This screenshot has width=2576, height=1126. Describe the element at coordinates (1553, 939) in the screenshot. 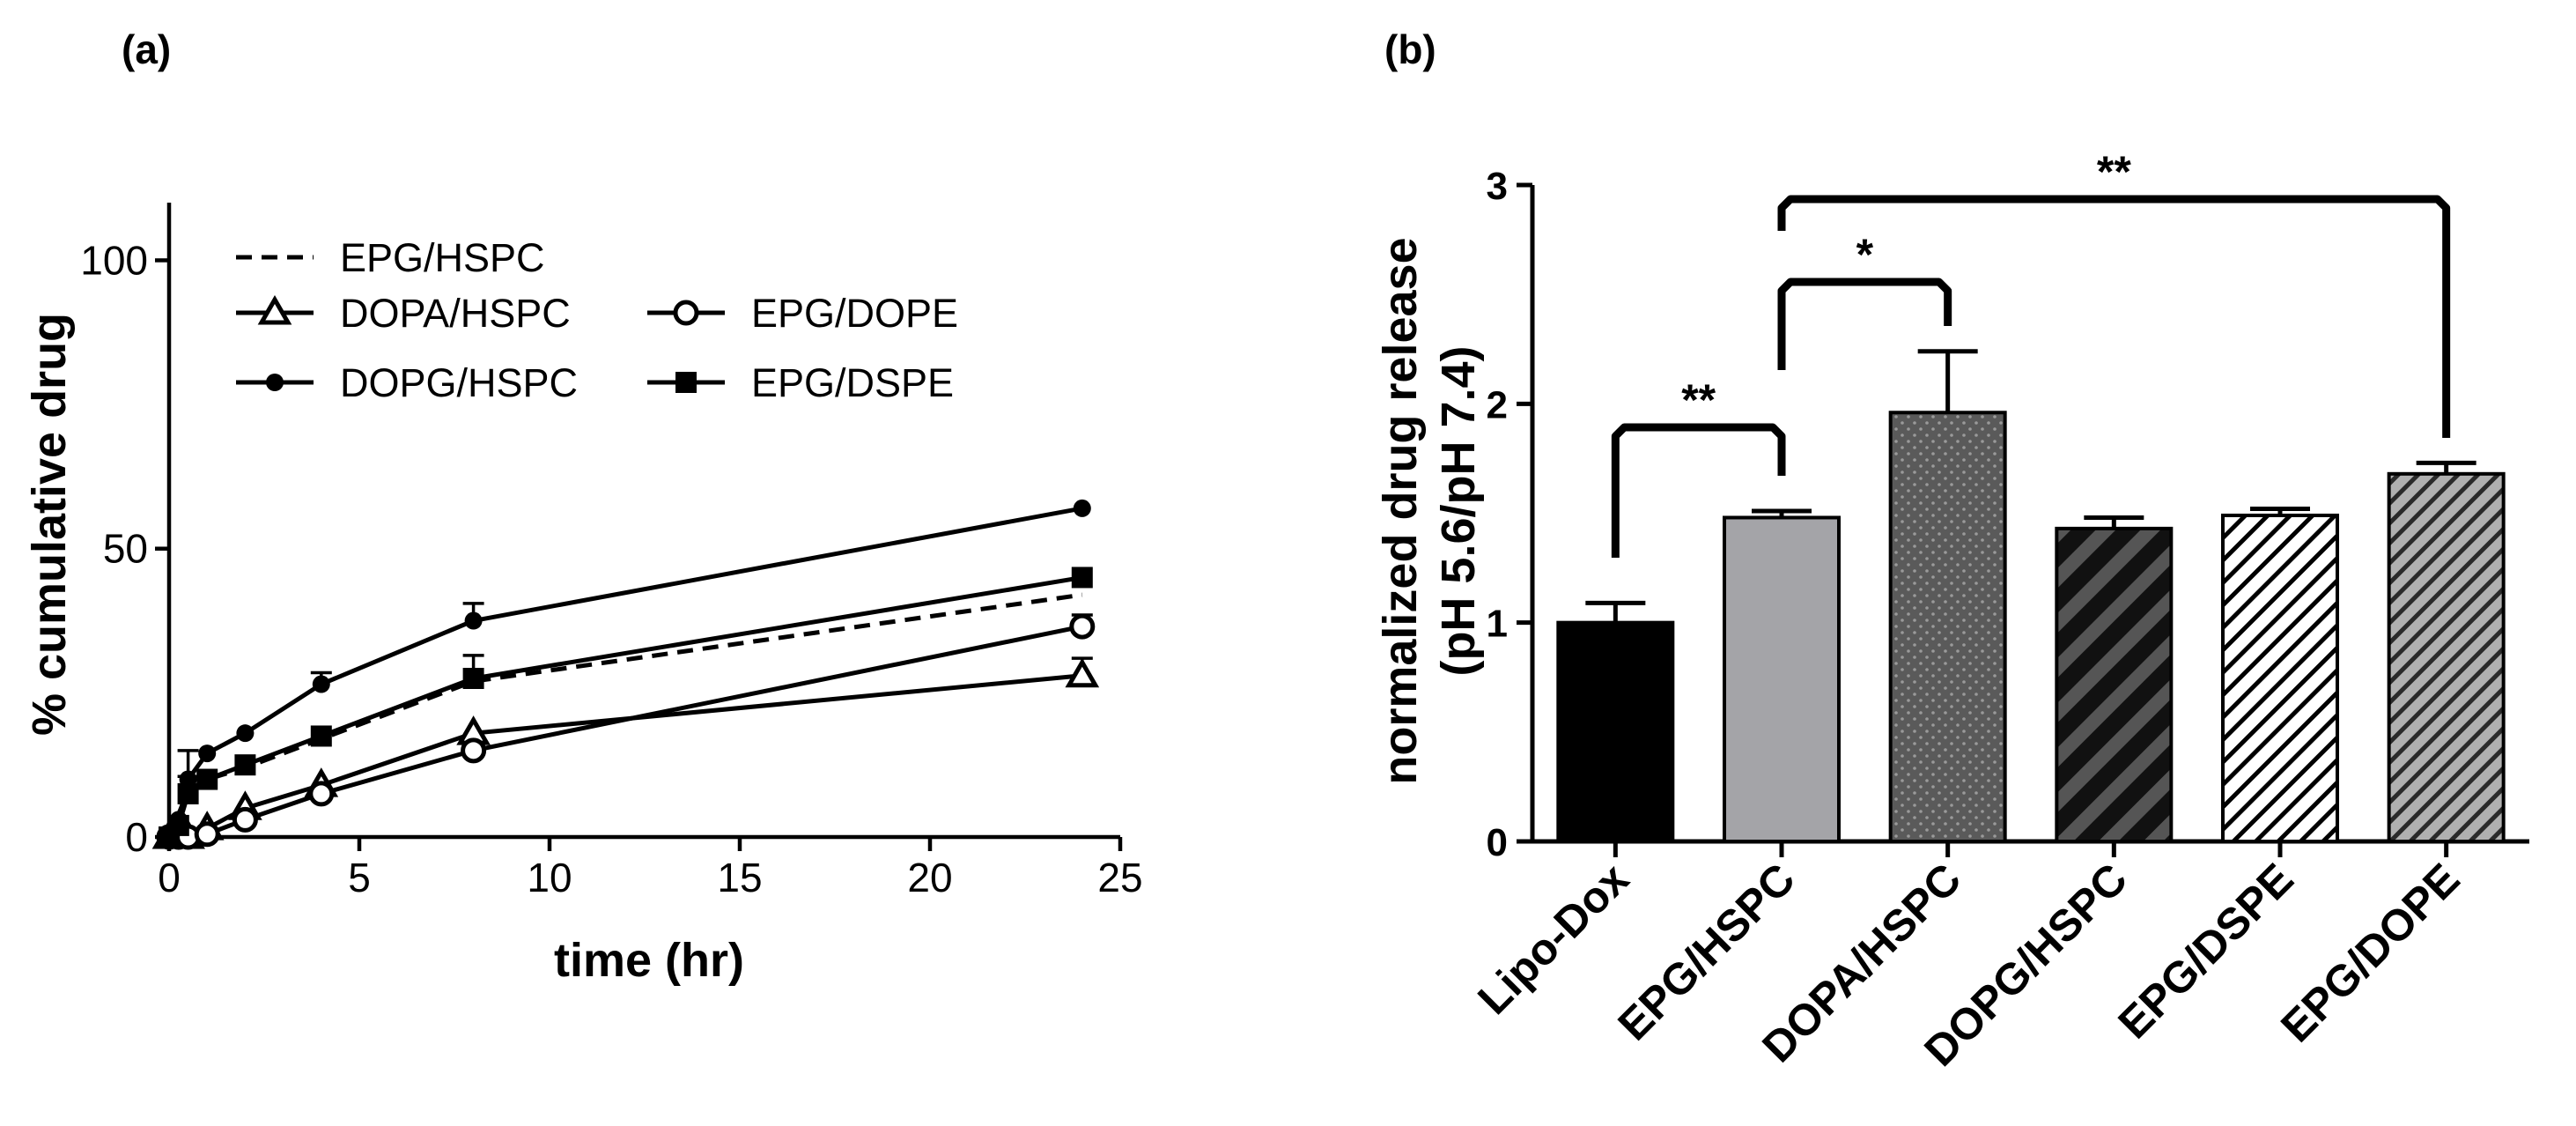

I see `category-label: Lipo-Dox` at that location.